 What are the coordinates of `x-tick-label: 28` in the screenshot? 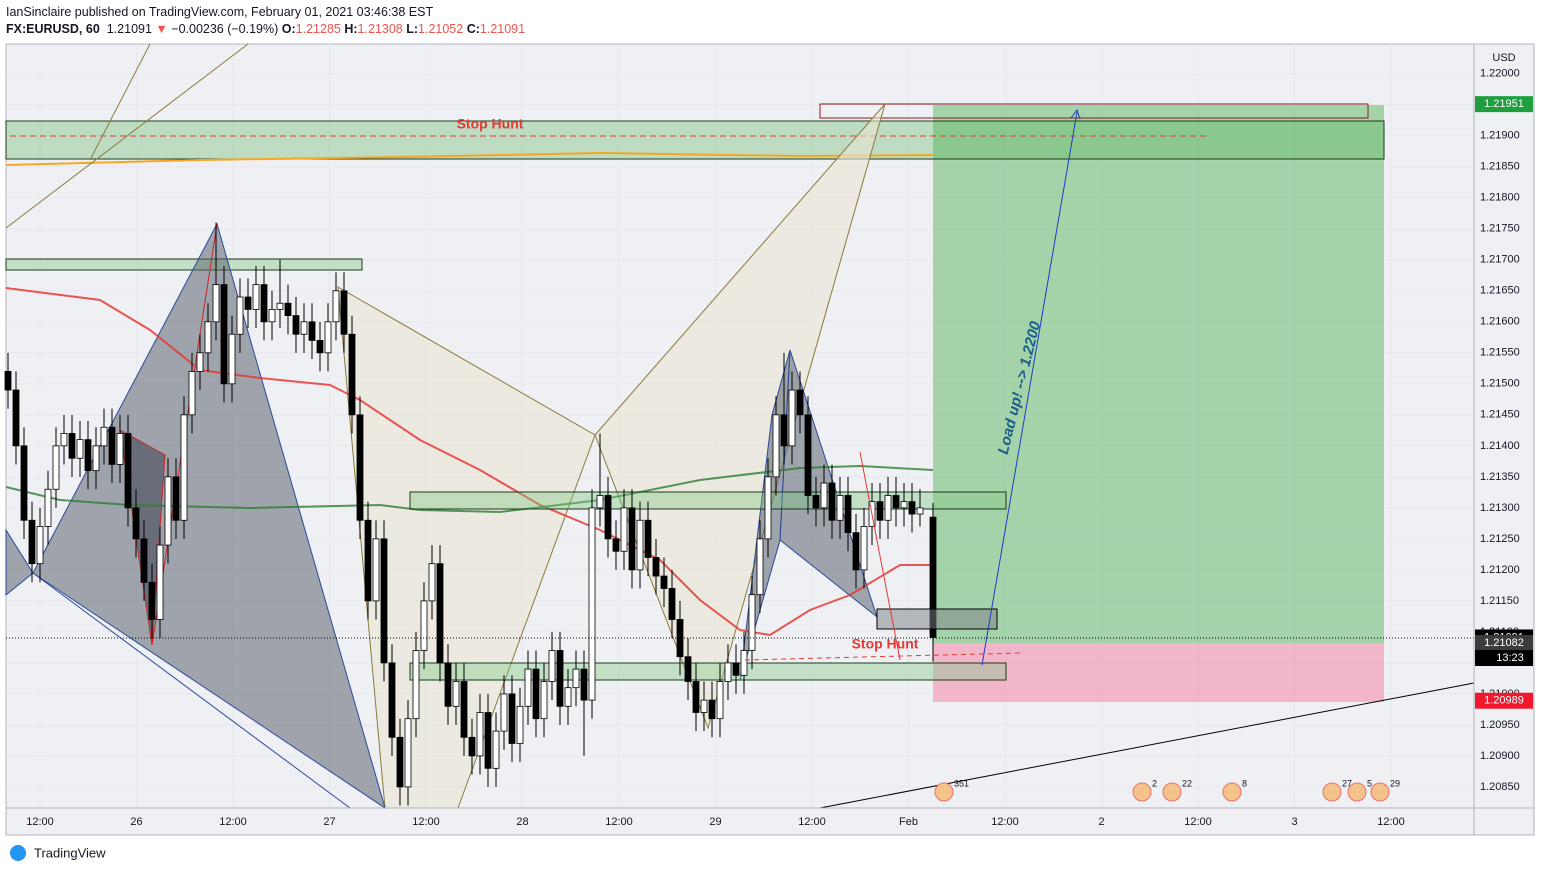 It's located at (522, 822).